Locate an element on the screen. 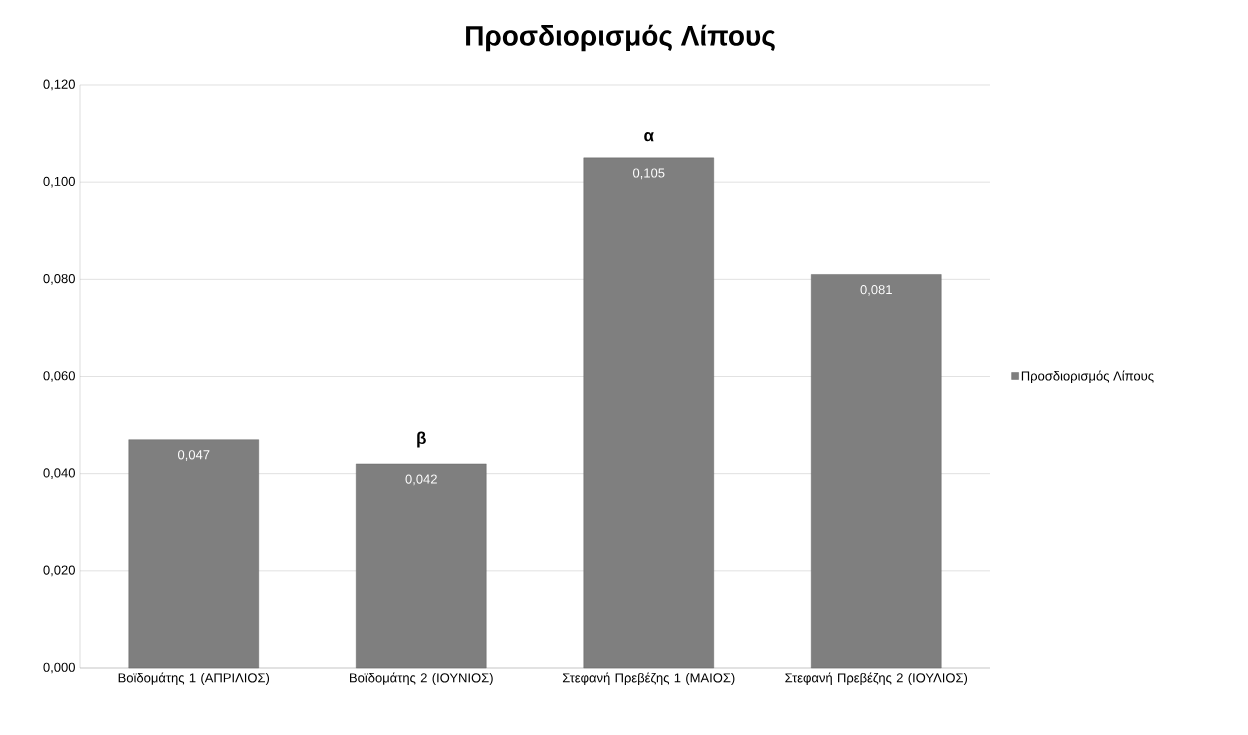 The height and width of the screenshot is (735, 1248). data-label: 0,105 is located at coordinates (649, 174).